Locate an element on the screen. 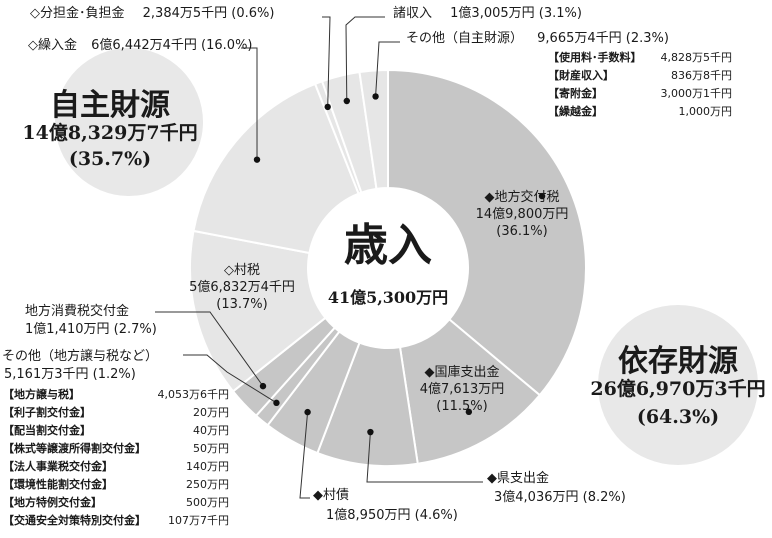 The image size is (772, 538). slice-label-miscellaneous-income: 諸収入 1億3,005万円 (3.1%) is located at coordinates (487, 13).